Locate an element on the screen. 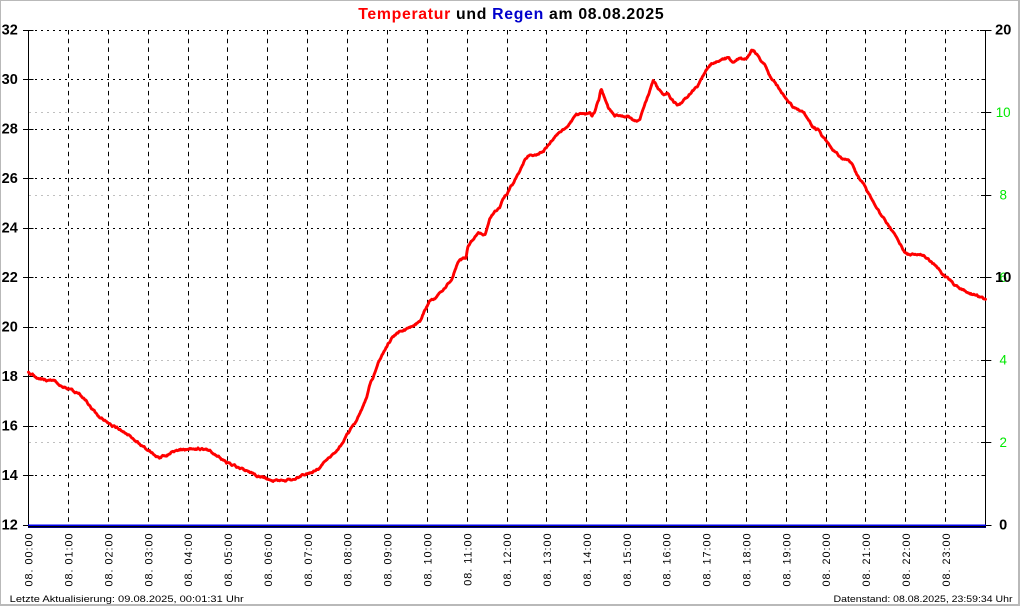 This screenshot has height=606, width=1020. svg-text: 08. 21:00 is located at coordinates (867, 560).